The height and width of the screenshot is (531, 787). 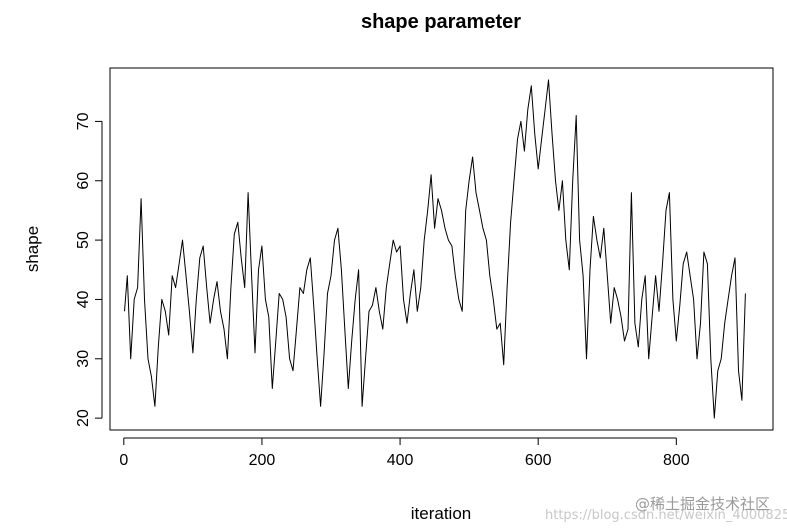 I want to click on x-tick-label: 800, so click(x=676, y=460).